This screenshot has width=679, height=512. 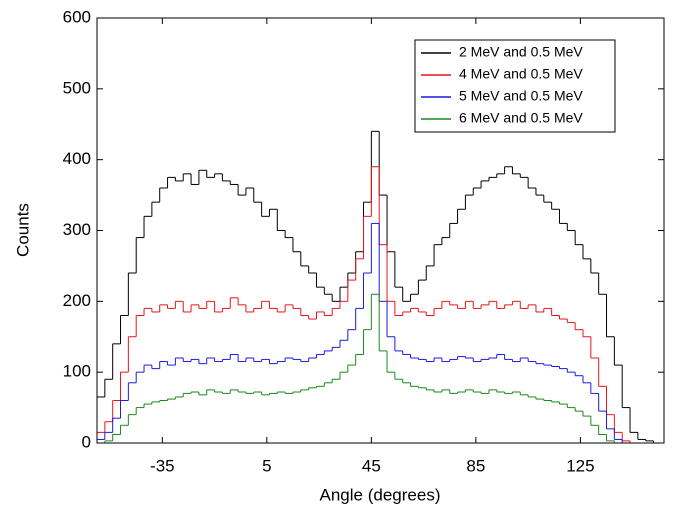 I want to click on x-tick-label: 125, so click(x=580, y=465).